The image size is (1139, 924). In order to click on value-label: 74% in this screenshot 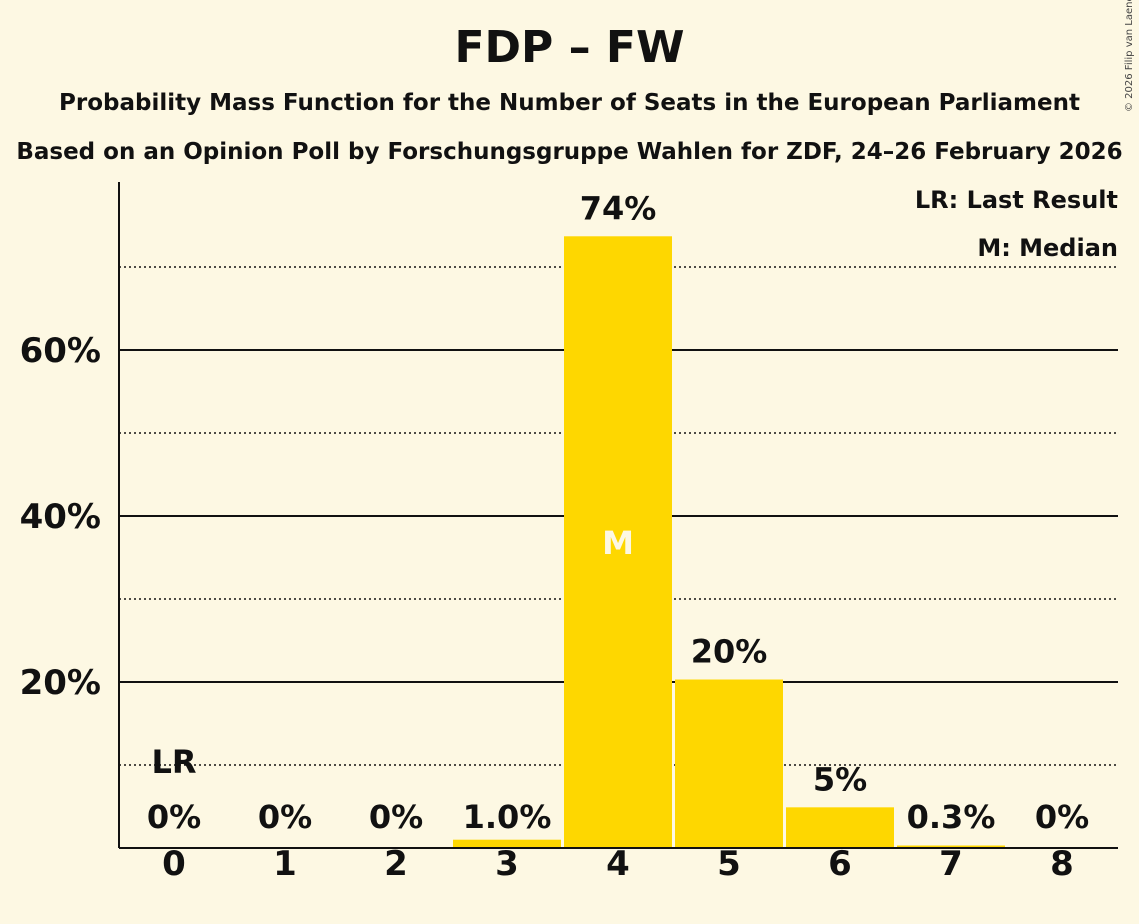, I will do `click(618, 208)`.